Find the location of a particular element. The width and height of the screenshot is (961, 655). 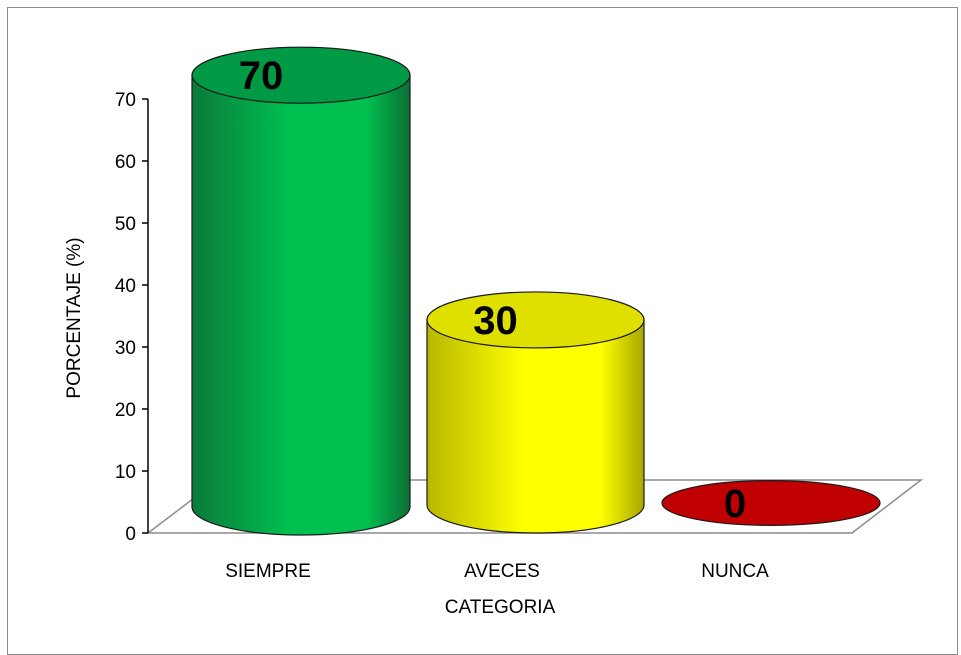

bar-aveces is located at coordinates (535, 412).